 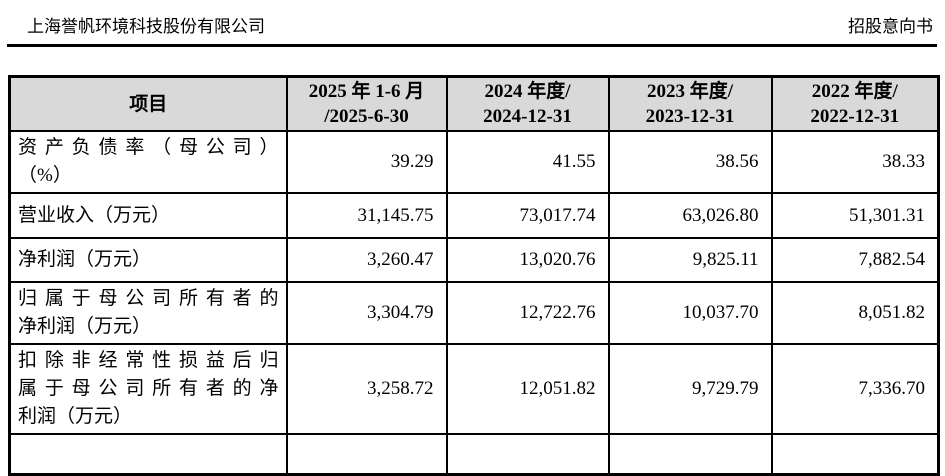 What do you see at coordinates (527, 162) in the screenshot?
I see `cell-value: 41.55` at bounding box center [527, 162].